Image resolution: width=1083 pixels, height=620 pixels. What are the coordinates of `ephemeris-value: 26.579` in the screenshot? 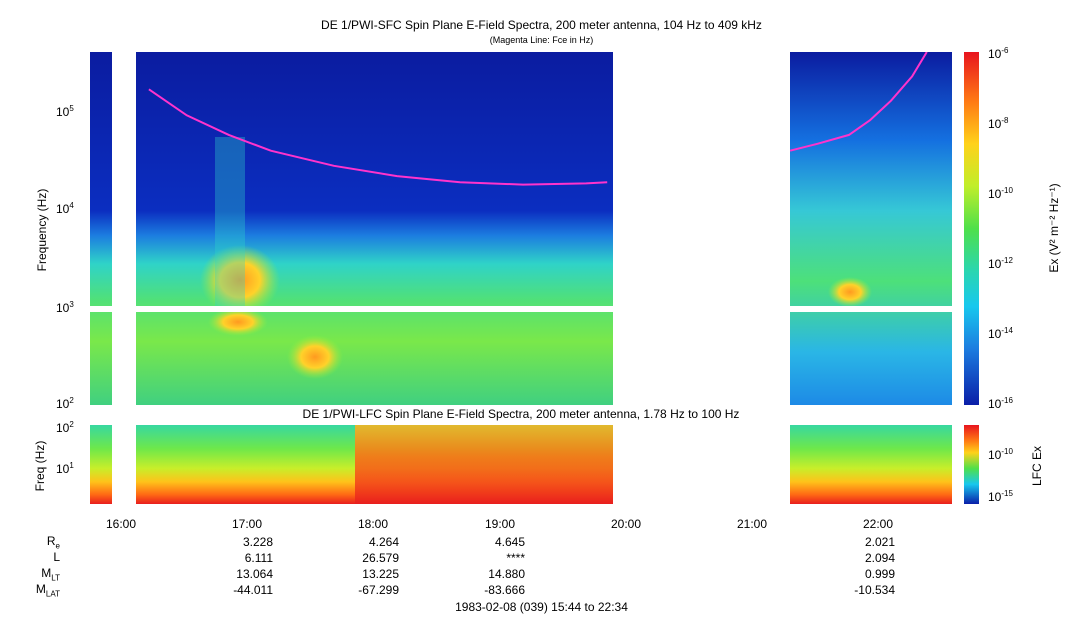 It's located at (380, 558).